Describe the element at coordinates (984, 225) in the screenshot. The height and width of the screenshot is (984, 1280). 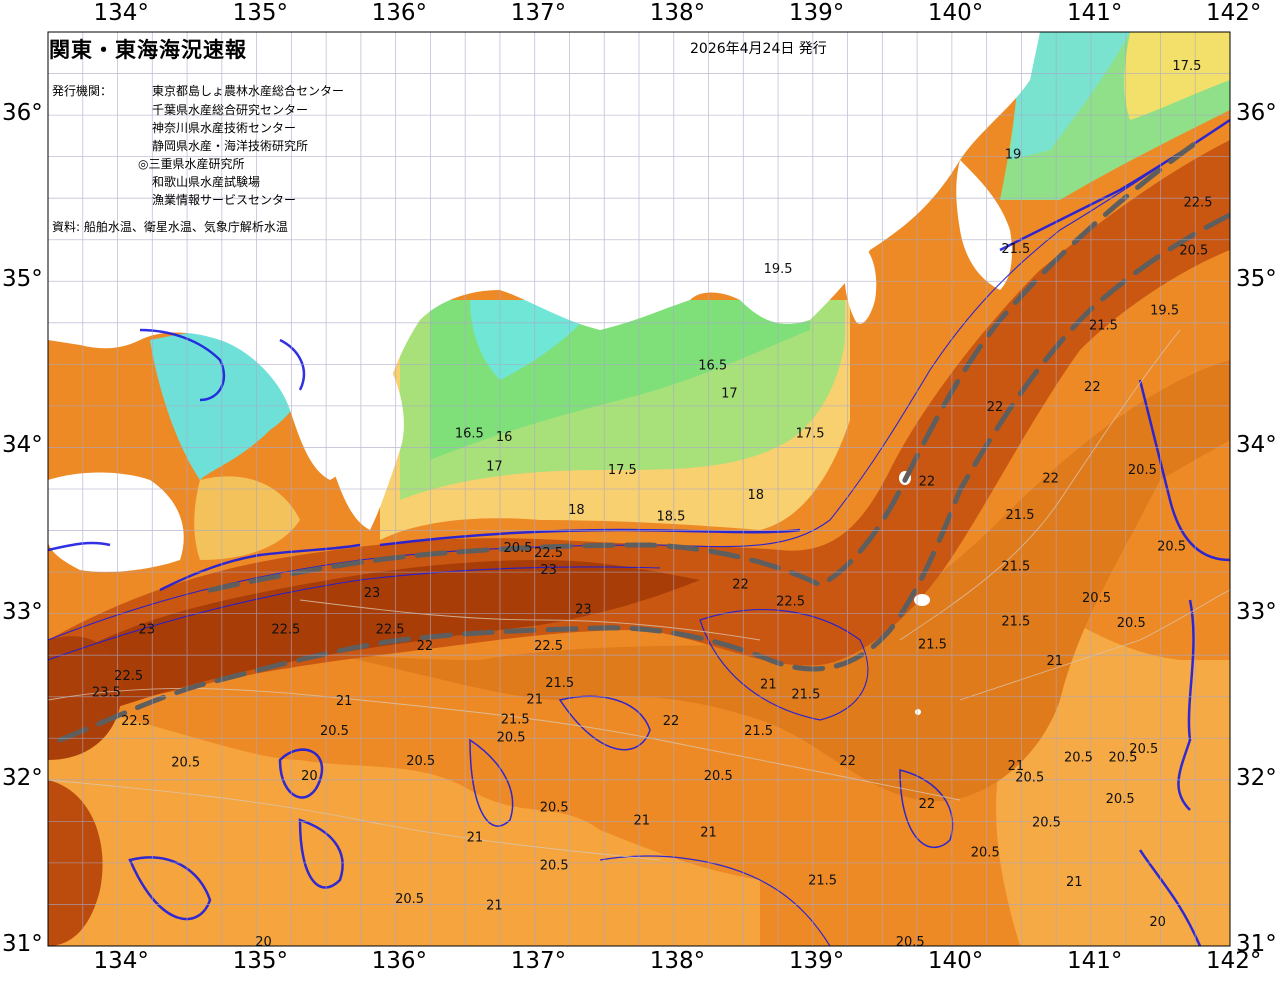
I see `land-boso` at that location.